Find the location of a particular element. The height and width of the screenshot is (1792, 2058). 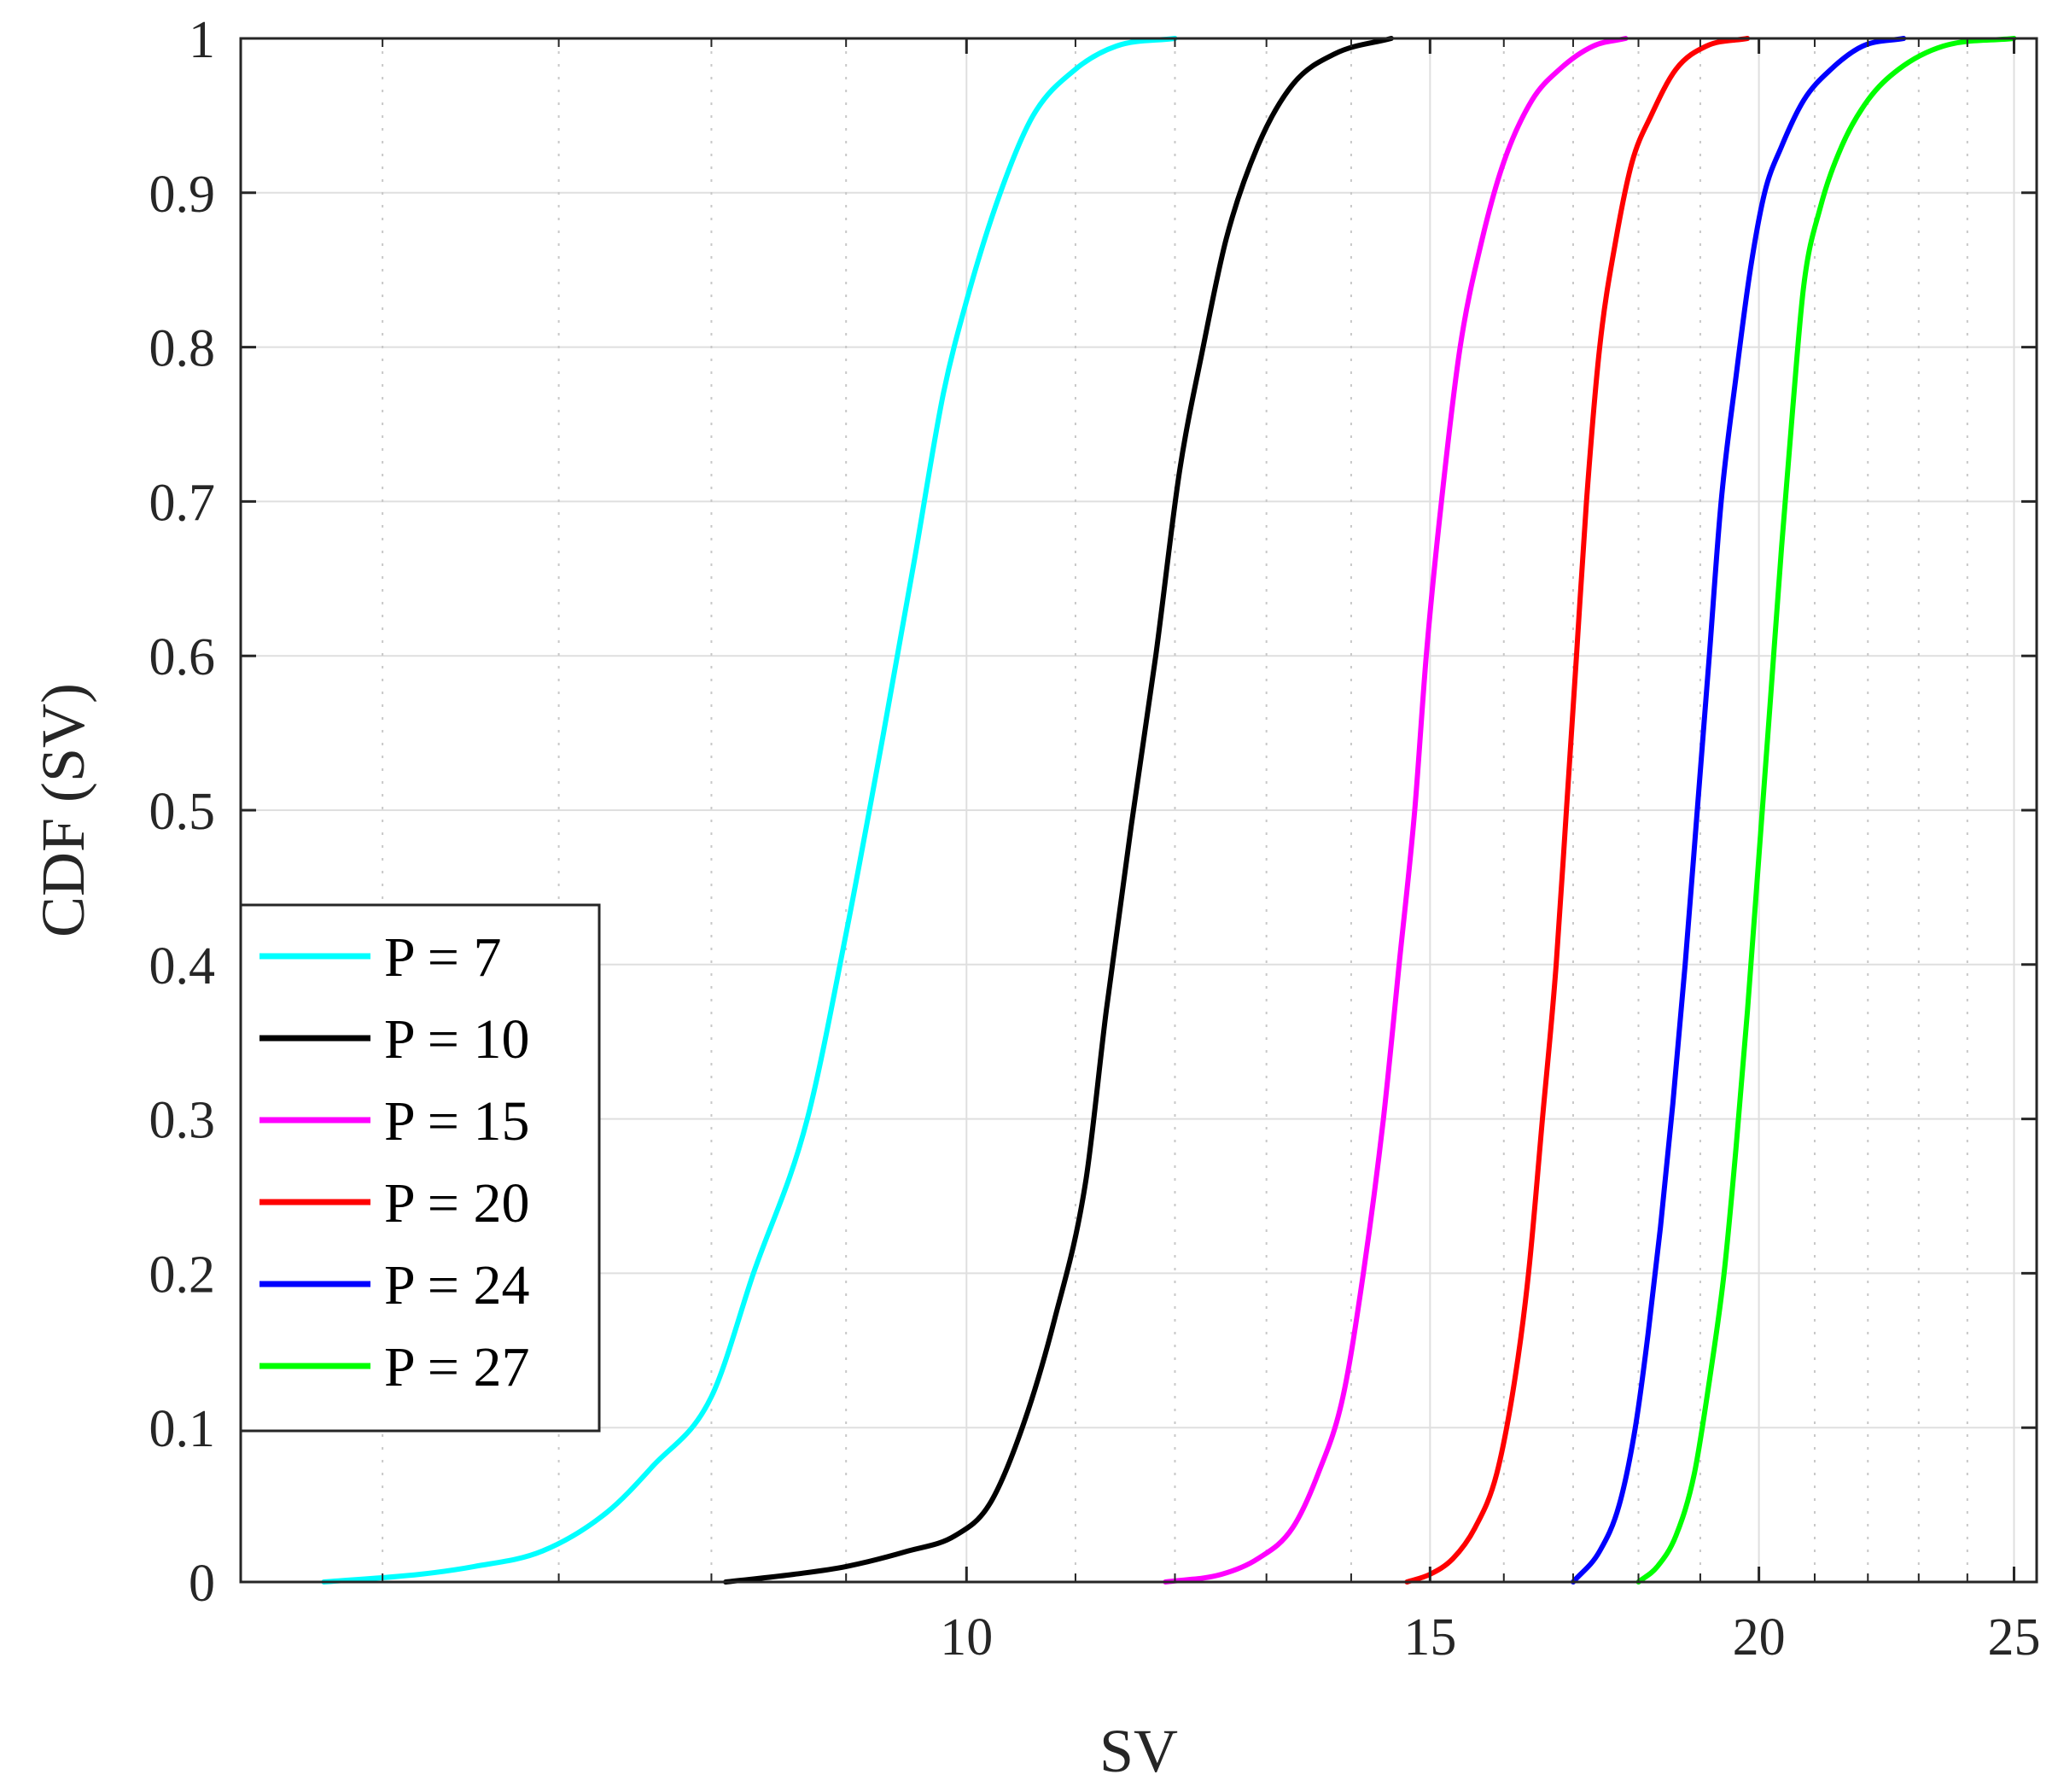

y-axis-title: CDF (SV) is located at coordinates (63, 810).